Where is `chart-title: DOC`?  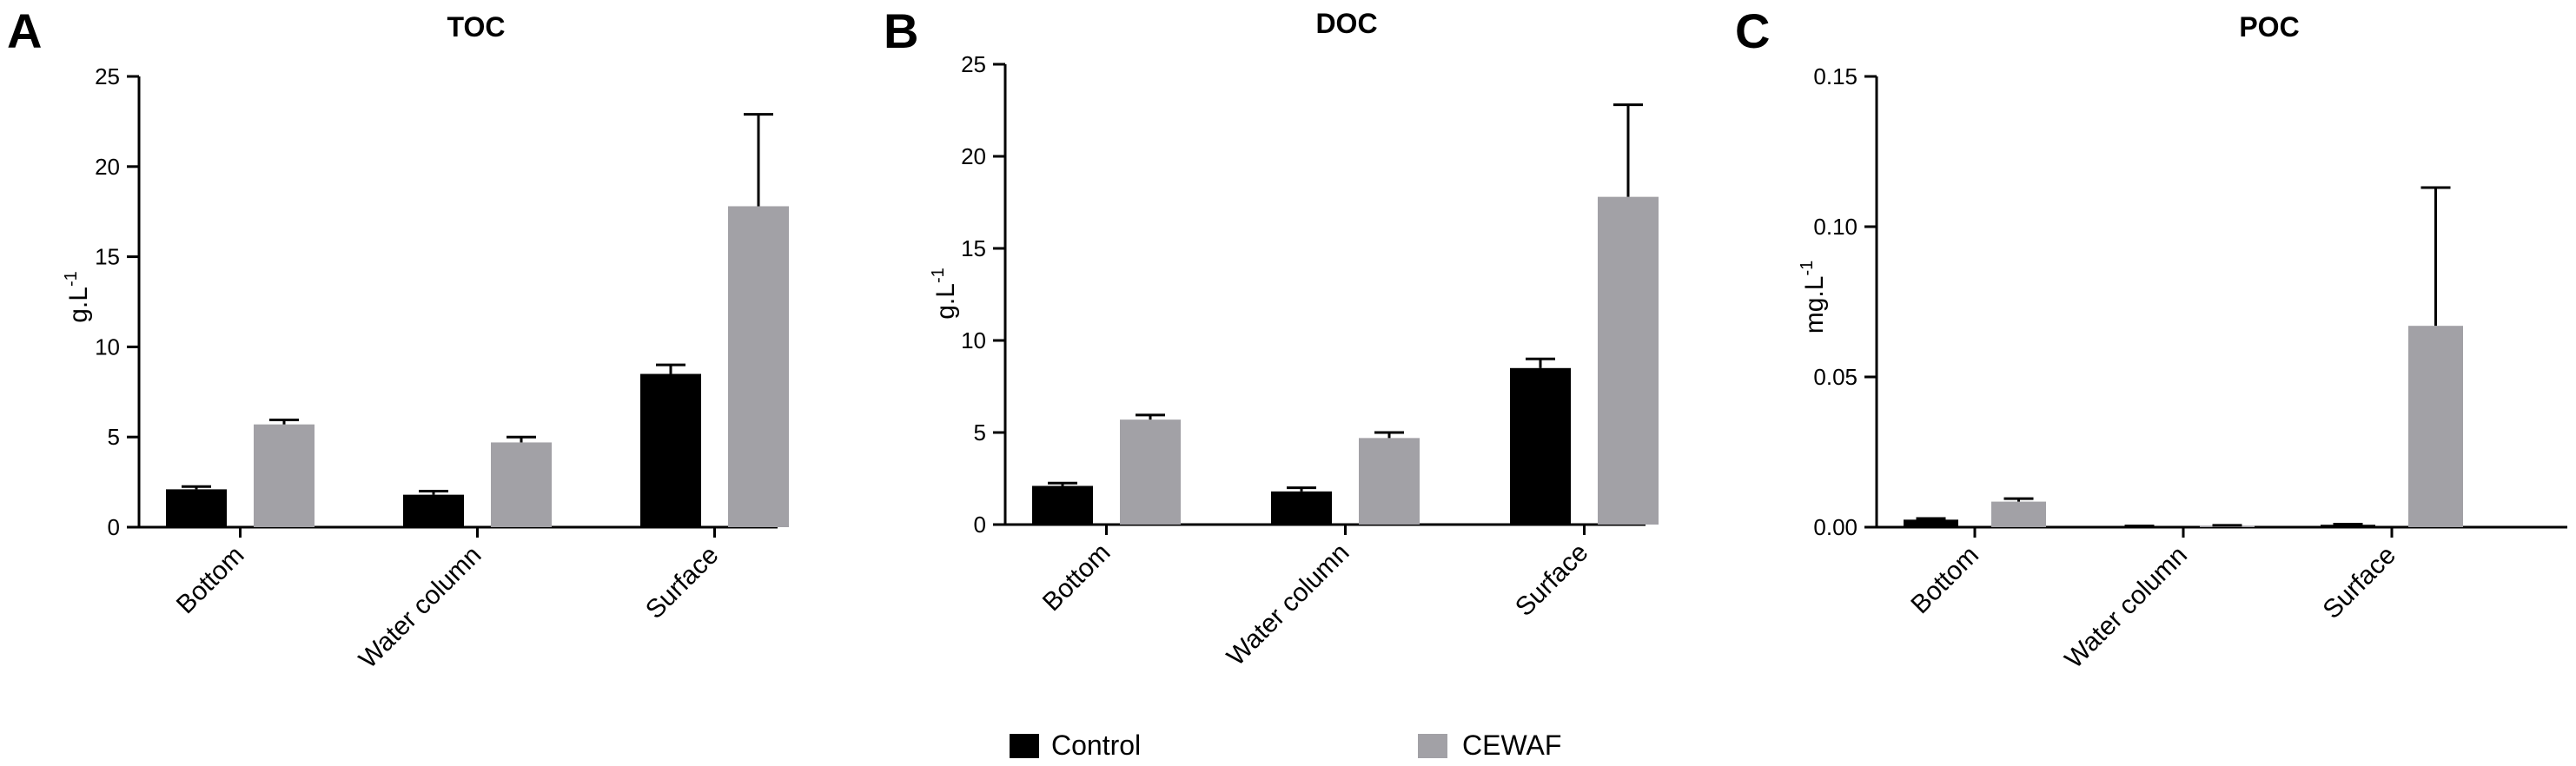
chart-title: DOC is located at coordinates (1346, 24).